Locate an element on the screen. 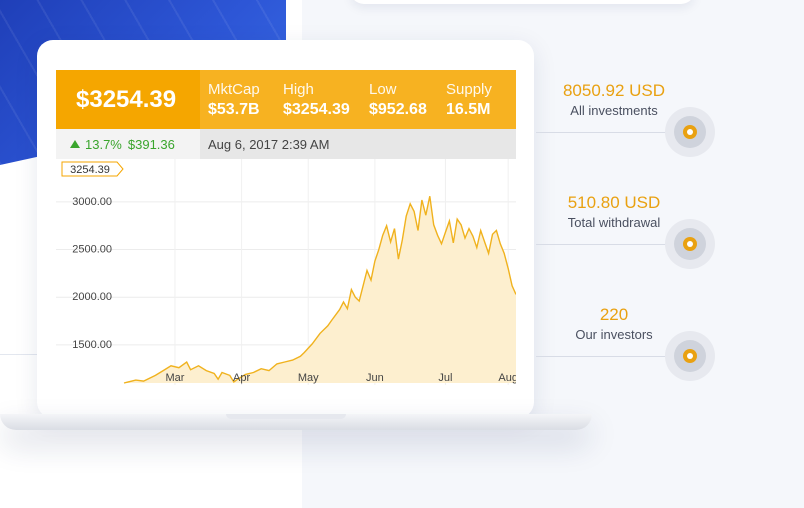  stat-label: MktCap is located at coordinates (234, 89).